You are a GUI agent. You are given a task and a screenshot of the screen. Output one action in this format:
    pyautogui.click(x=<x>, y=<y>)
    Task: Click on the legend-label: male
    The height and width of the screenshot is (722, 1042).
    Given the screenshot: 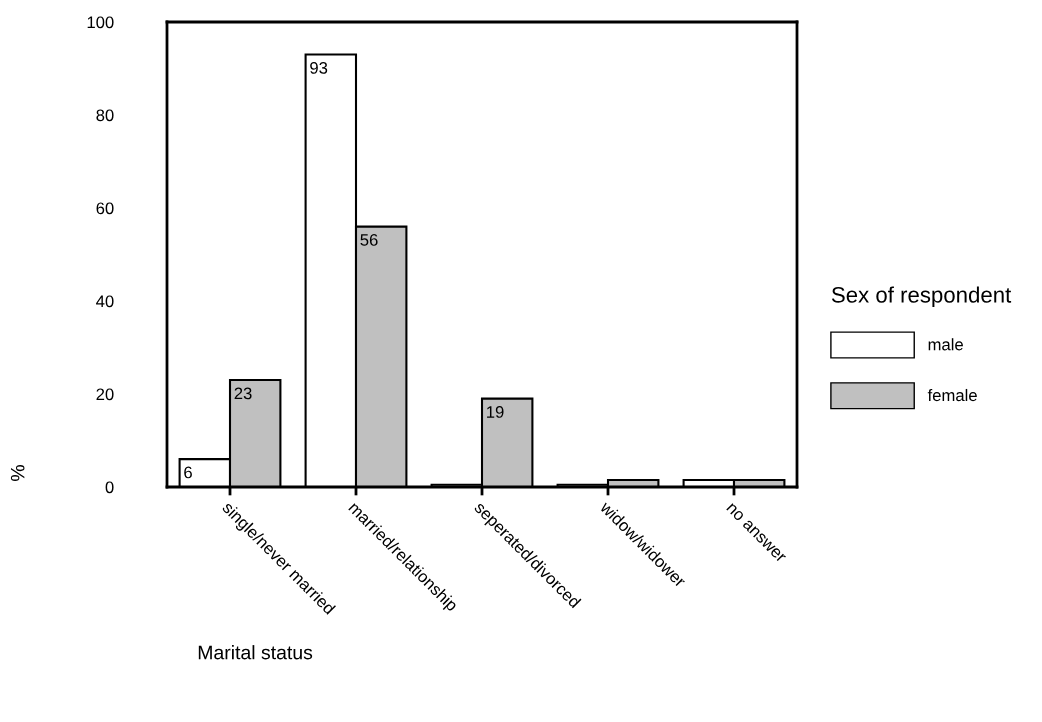 What is the action you would take?
    pyautogui.click(x=945, y=344)
    